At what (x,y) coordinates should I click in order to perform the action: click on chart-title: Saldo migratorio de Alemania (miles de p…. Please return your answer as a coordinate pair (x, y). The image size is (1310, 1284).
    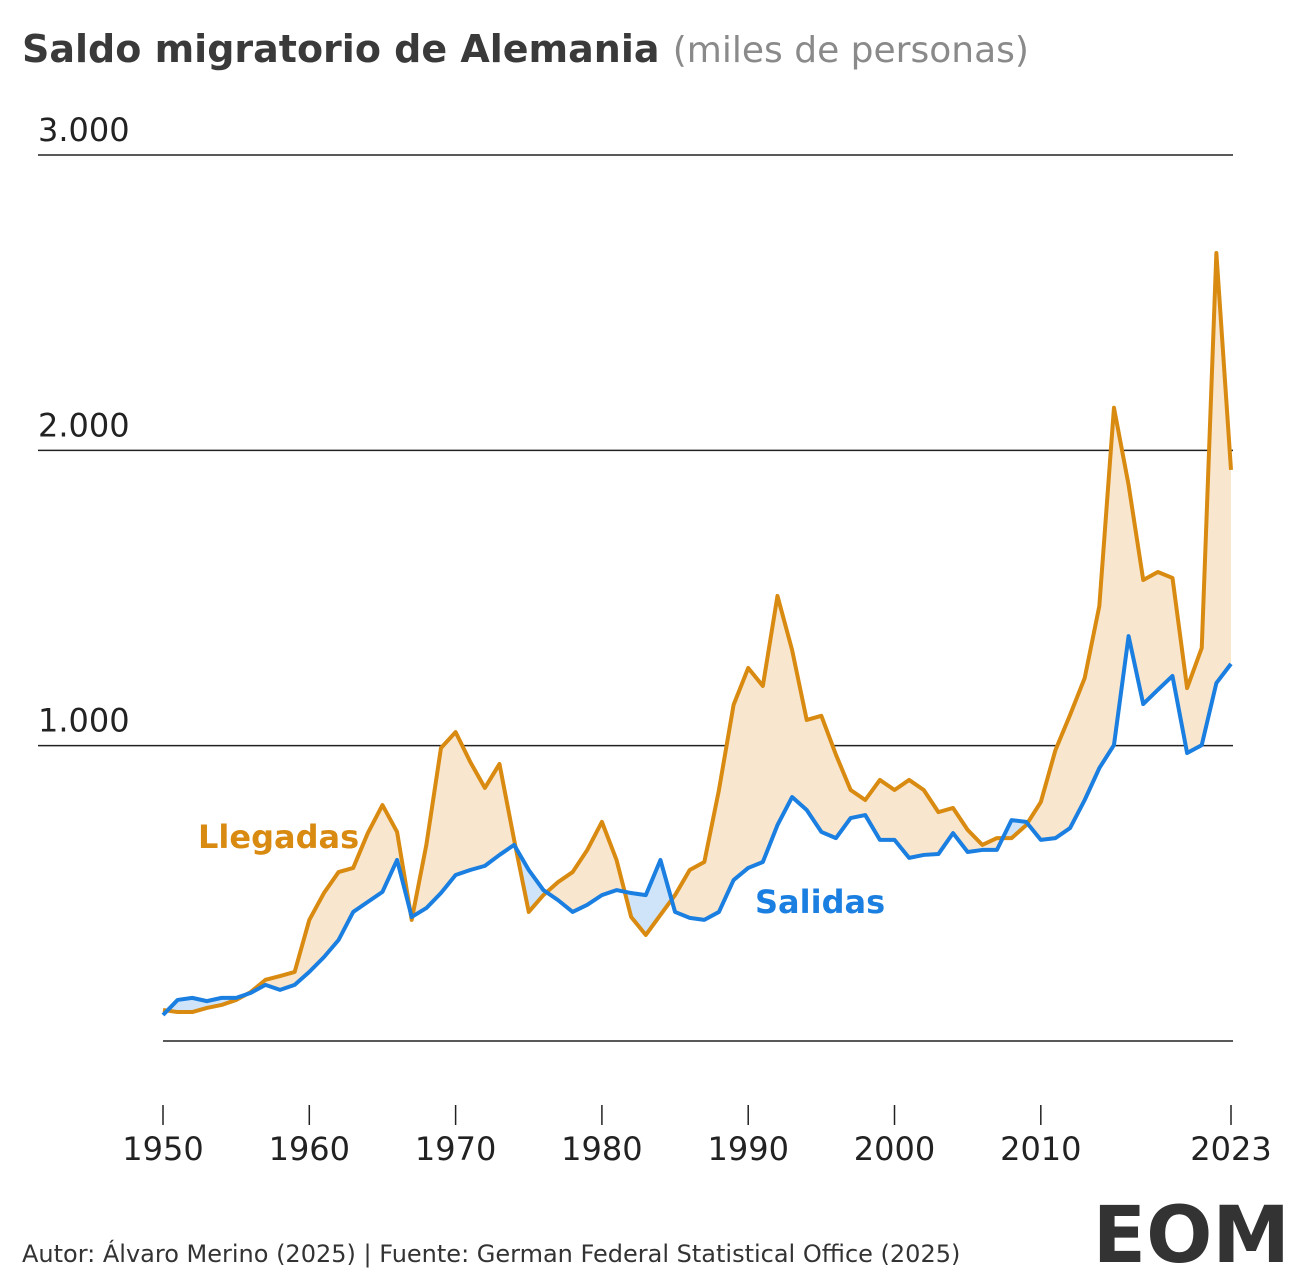
    Looking at the image, I should click on (525, 49).